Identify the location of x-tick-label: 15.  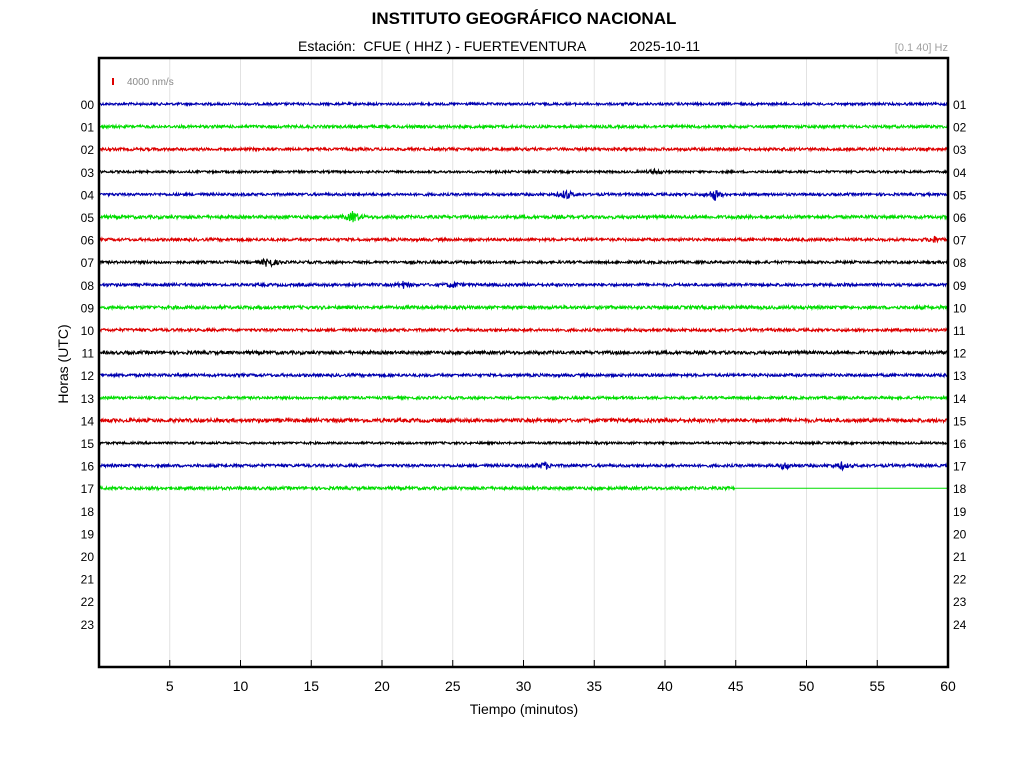
(311, 686).